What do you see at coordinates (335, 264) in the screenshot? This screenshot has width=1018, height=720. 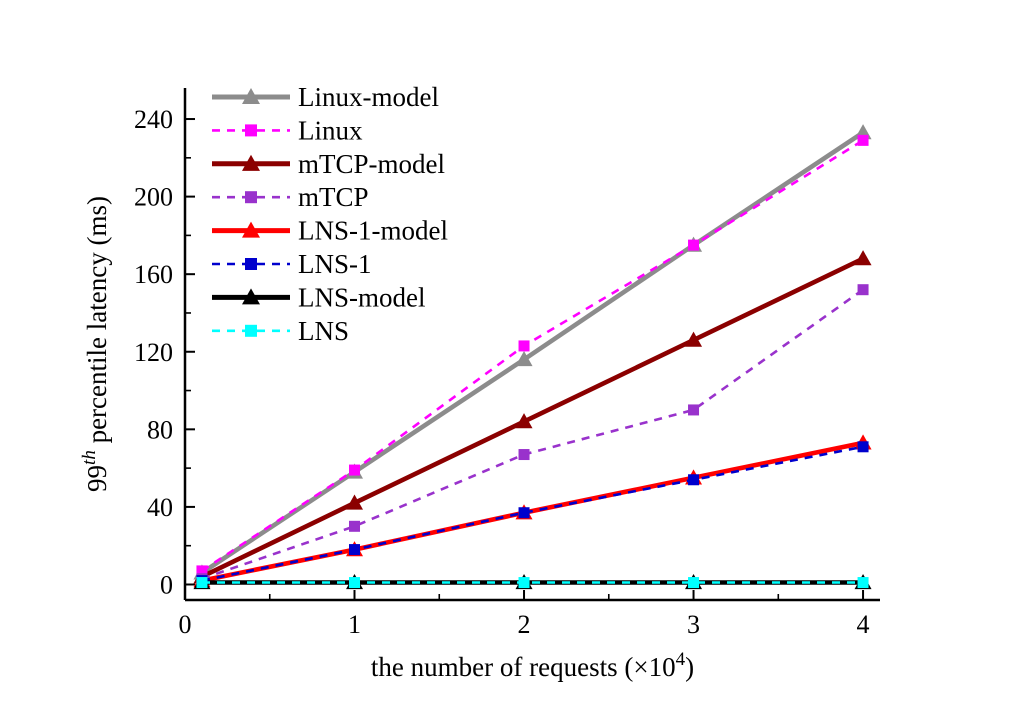 I see `legend-label-LNS-1: LNS-1` at bounding box center [335, 264].